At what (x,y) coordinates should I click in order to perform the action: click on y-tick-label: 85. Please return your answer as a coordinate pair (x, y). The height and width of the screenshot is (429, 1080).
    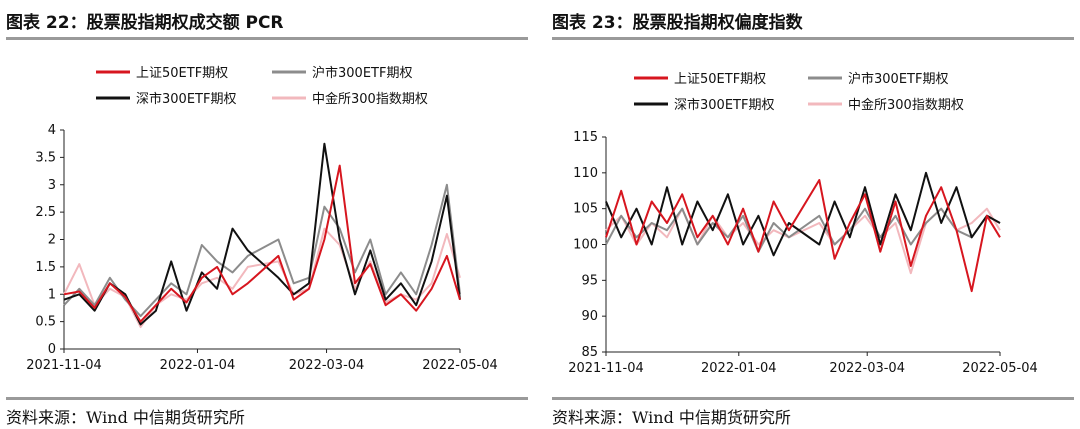
    Looking at the image, I should click on (589, 352).